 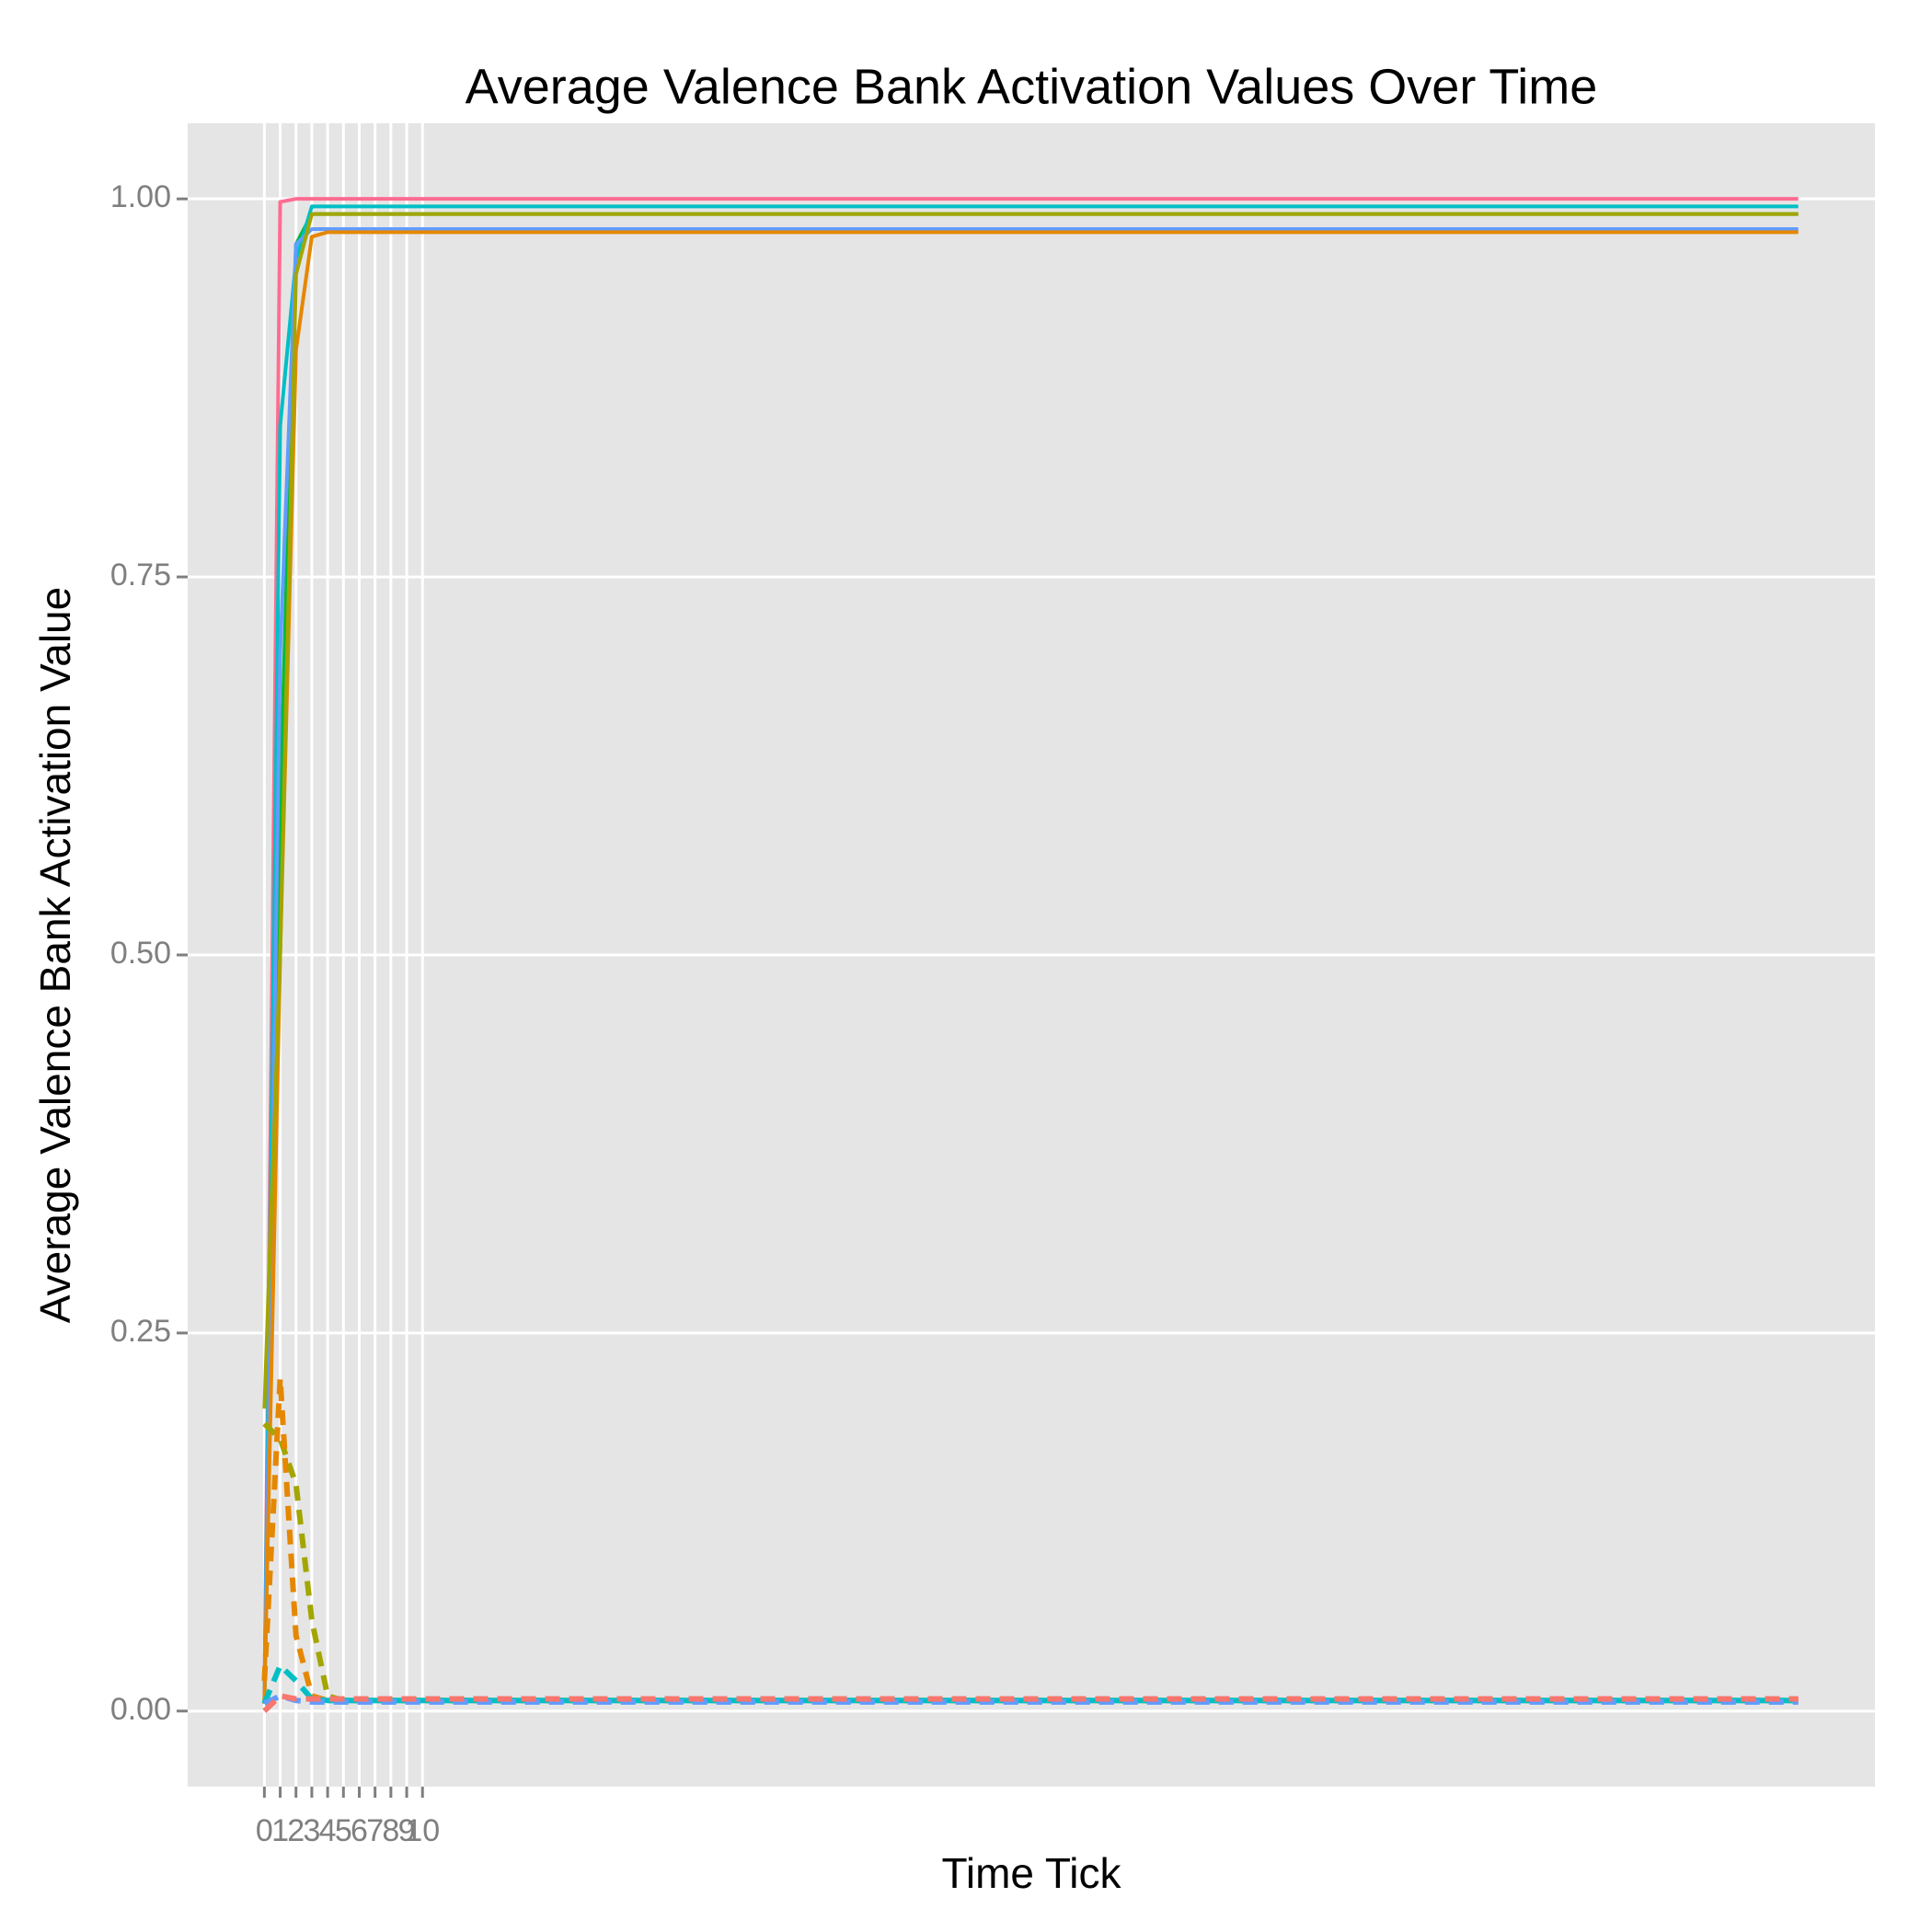 What do you see at coordinates (375, 1830) in the screenshot?
I see `x-tick-label: 7` at bounding box center [375, 1830].